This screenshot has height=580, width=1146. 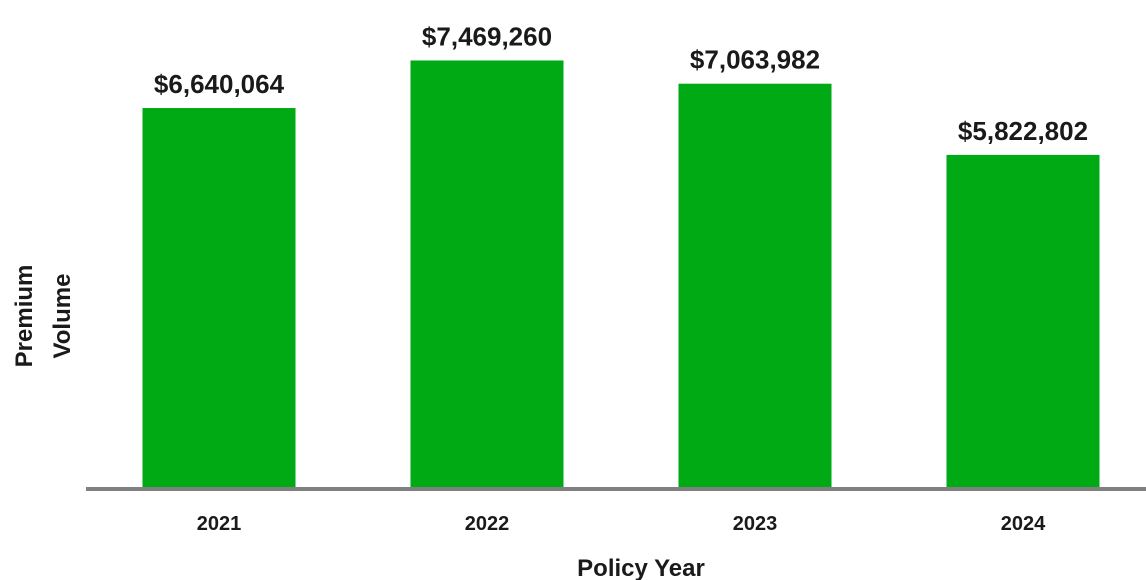 I want to click on y-axis-title-line-2: Volume, so click(x=62, y=316).